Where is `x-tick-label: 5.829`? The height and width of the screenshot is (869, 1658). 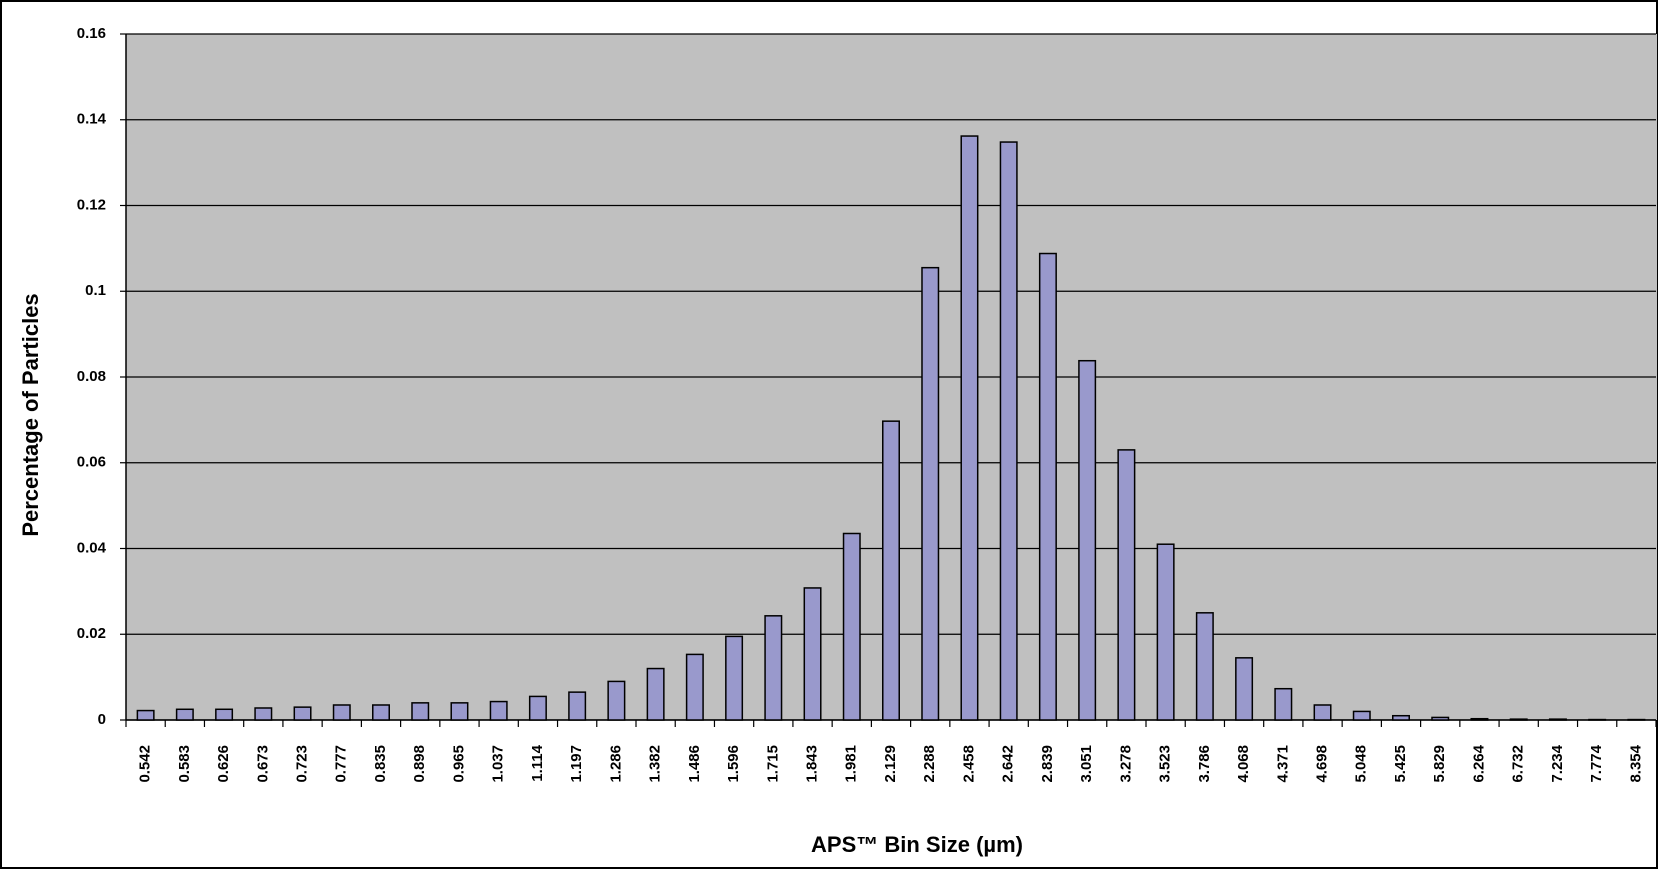 x-tick-label: 5.829 is located at coordinates (1439, 764).